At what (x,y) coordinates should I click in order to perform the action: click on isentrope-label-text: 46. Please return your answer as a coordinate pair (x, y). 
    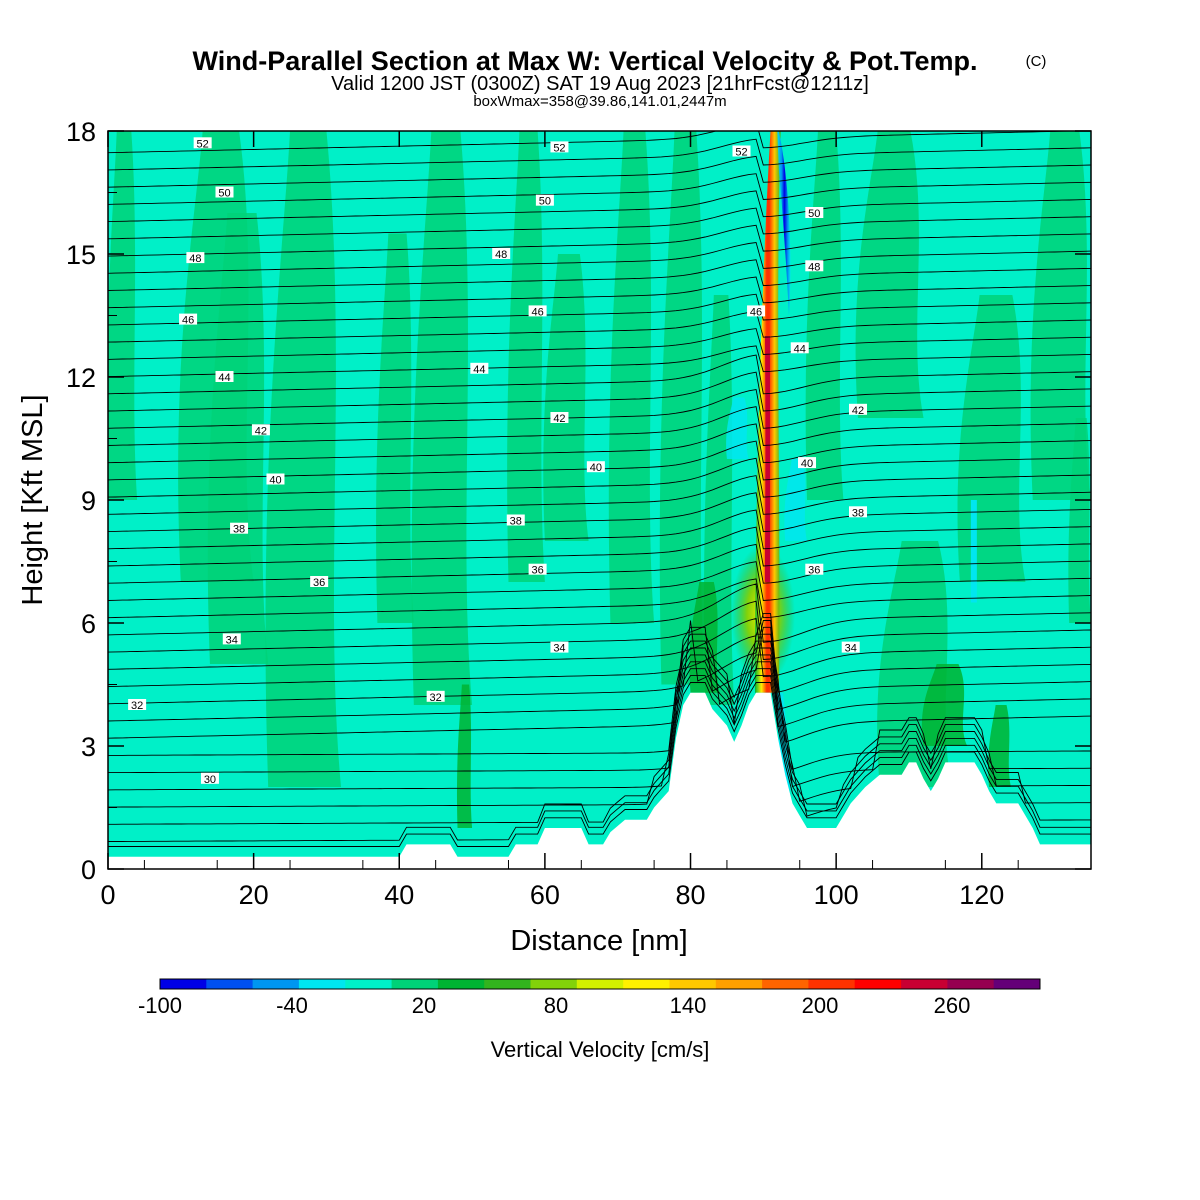
    Looking at the image, I should click on (756, 312).